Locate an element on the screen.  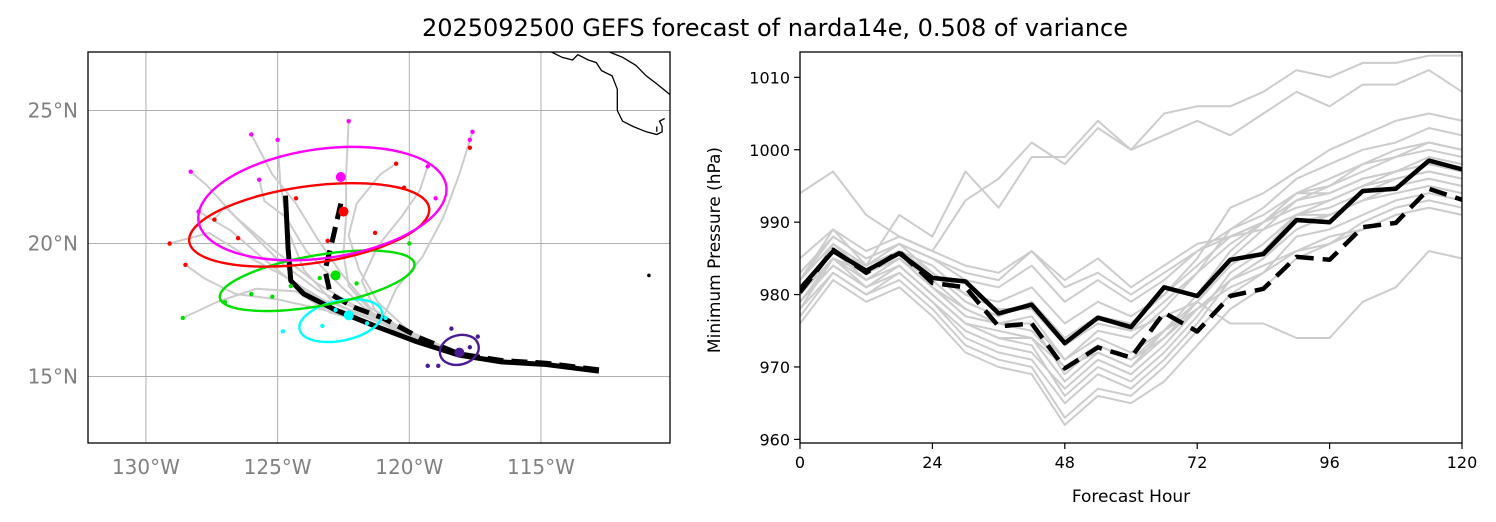
longitude-tick-label: 130°W is located at coordinates (146, 467).